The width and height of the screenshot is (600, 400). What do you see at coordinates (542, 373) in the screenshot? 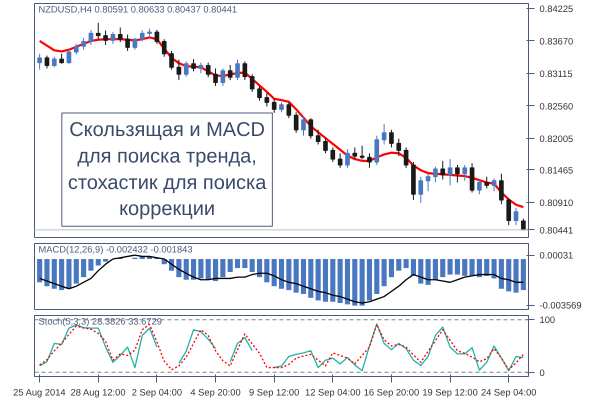
I see `y-tick-label: 0` at bounding box center [542, 373].